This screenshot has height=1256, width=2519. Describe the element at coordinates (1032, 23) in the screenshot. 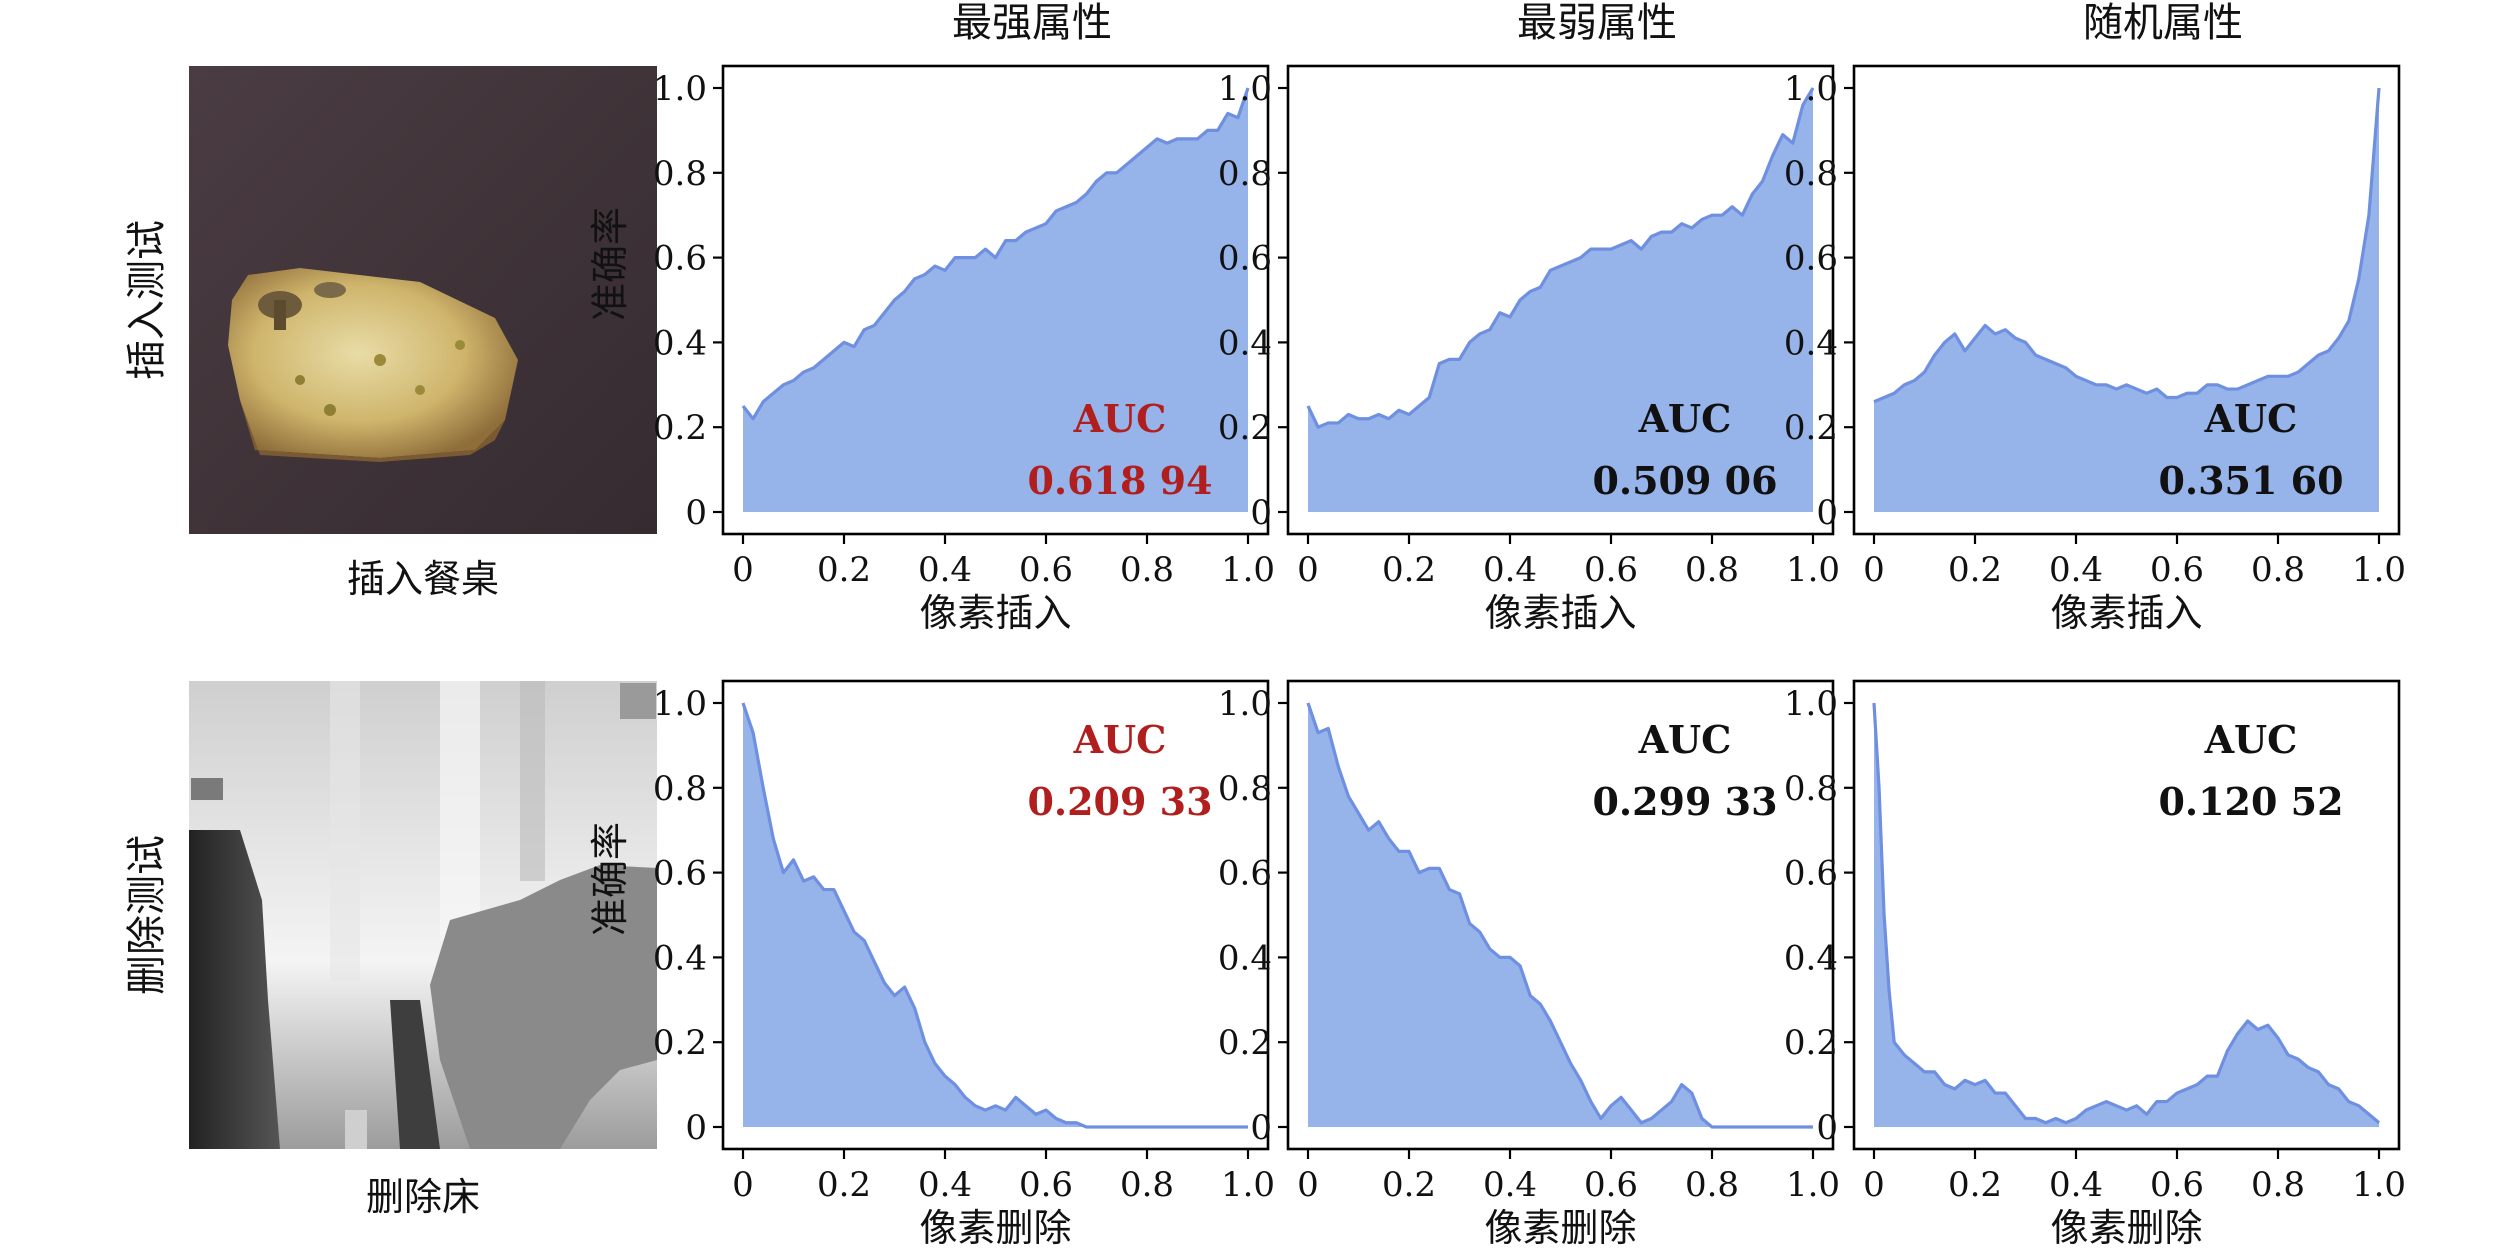

I see `column-title-strongest: 最强属性` at that location.